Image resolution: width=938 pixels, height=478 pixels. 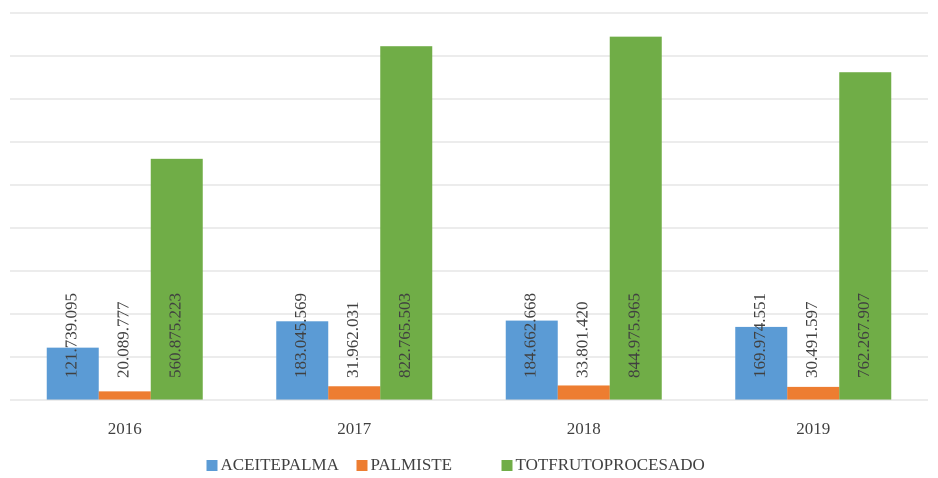 What do you see at coordinates (125, 428) in the screenshot?
I see `x-tick-label: 2016` at bounding box center [125, 428].